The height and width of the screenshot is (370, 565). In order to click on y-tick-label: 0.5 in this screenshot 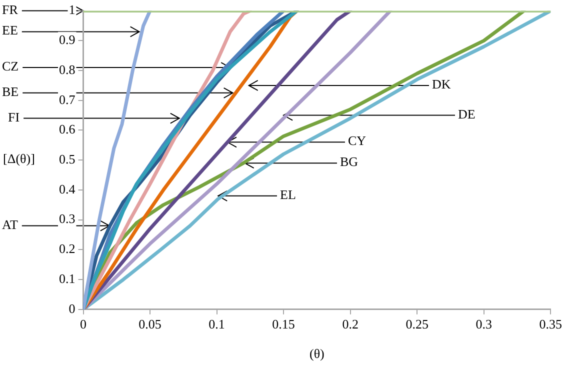, I will do `click(67, 159)`.